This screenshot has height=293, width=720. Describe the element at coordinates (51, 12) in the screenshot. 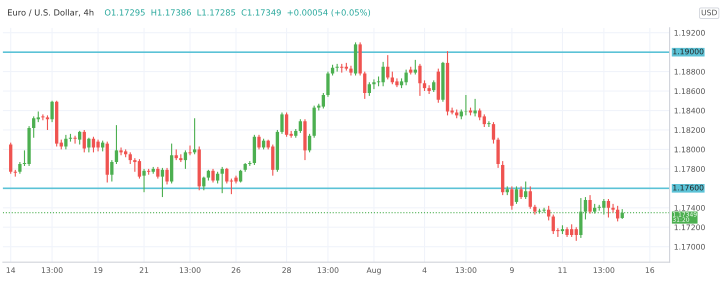

I see `chart-title: Euro / U.S. Dollar, 4h` at that location.